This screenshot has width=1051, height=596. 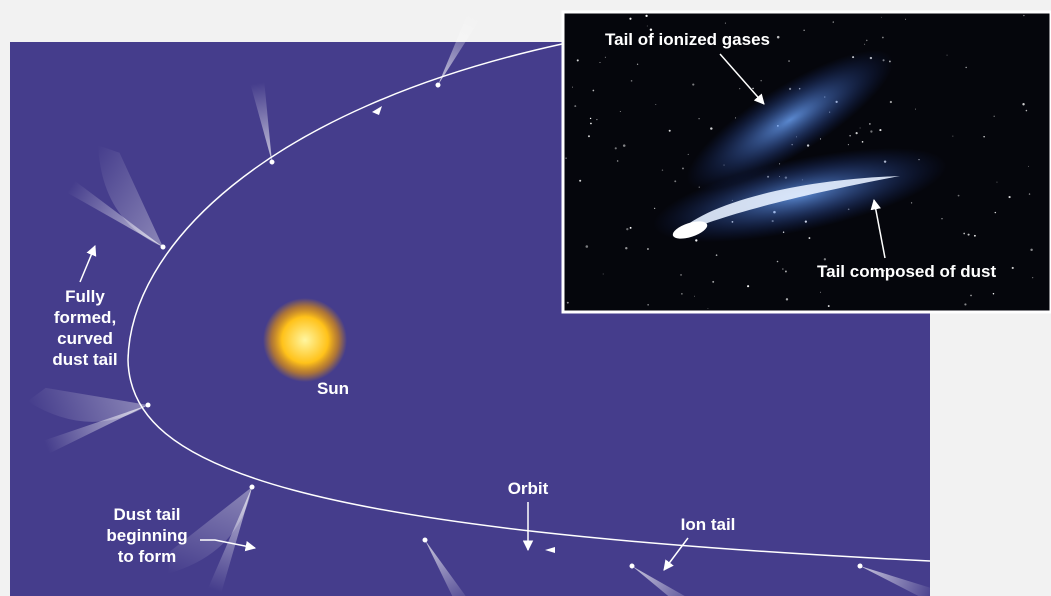 I want to click on label: dust tail, so click(x=84, y=359).